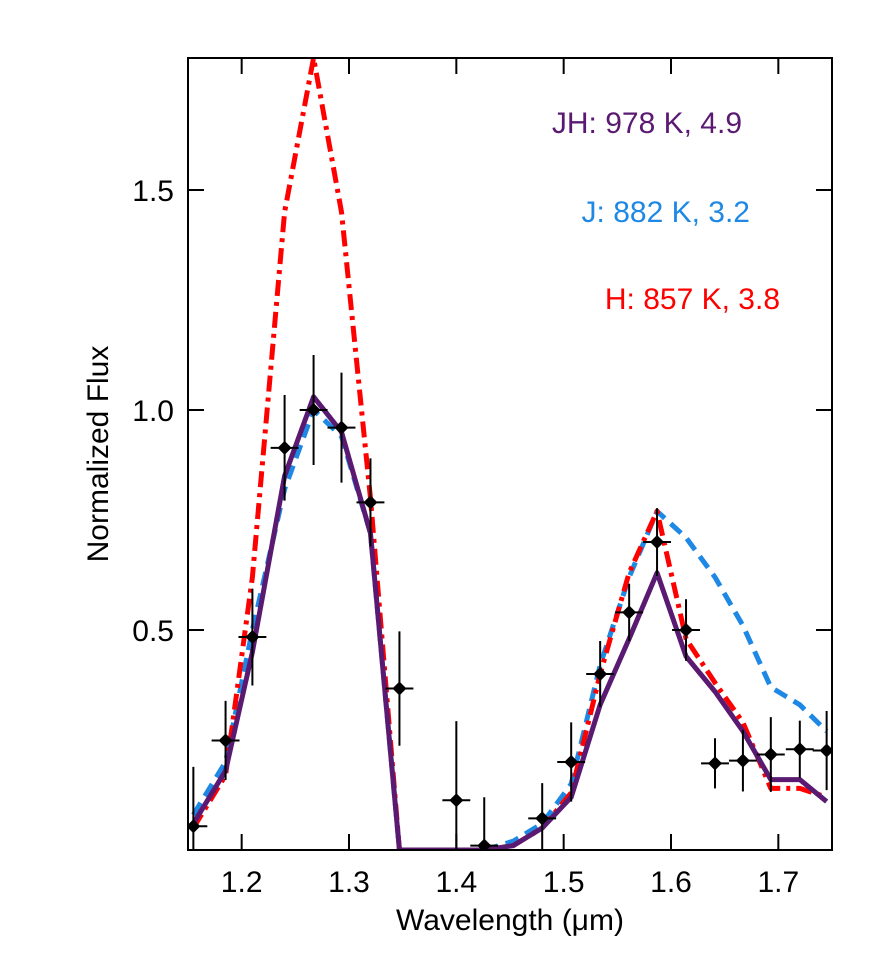 The width and height of the screenshot is (888, 969). Describe the element at coordinates (349, 882) in the screenshot. I see `x-tick-label: 1.3` at that location.